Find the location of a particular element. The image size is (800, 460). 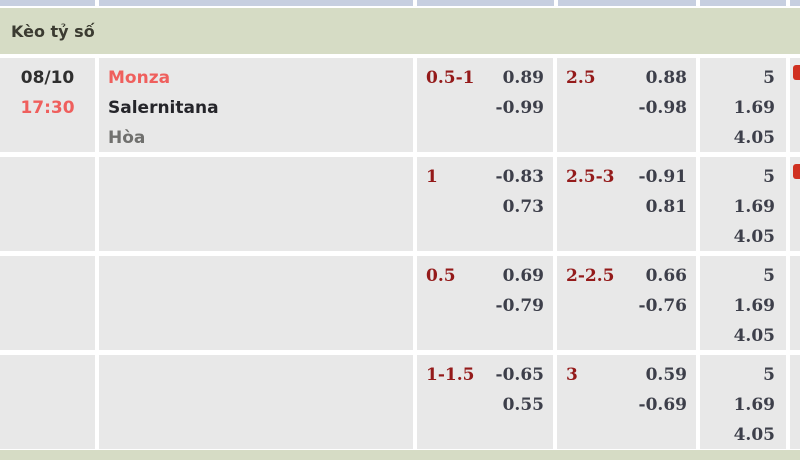

match-datetime: 08/10 17:30 is located at coordinates (47, 105).